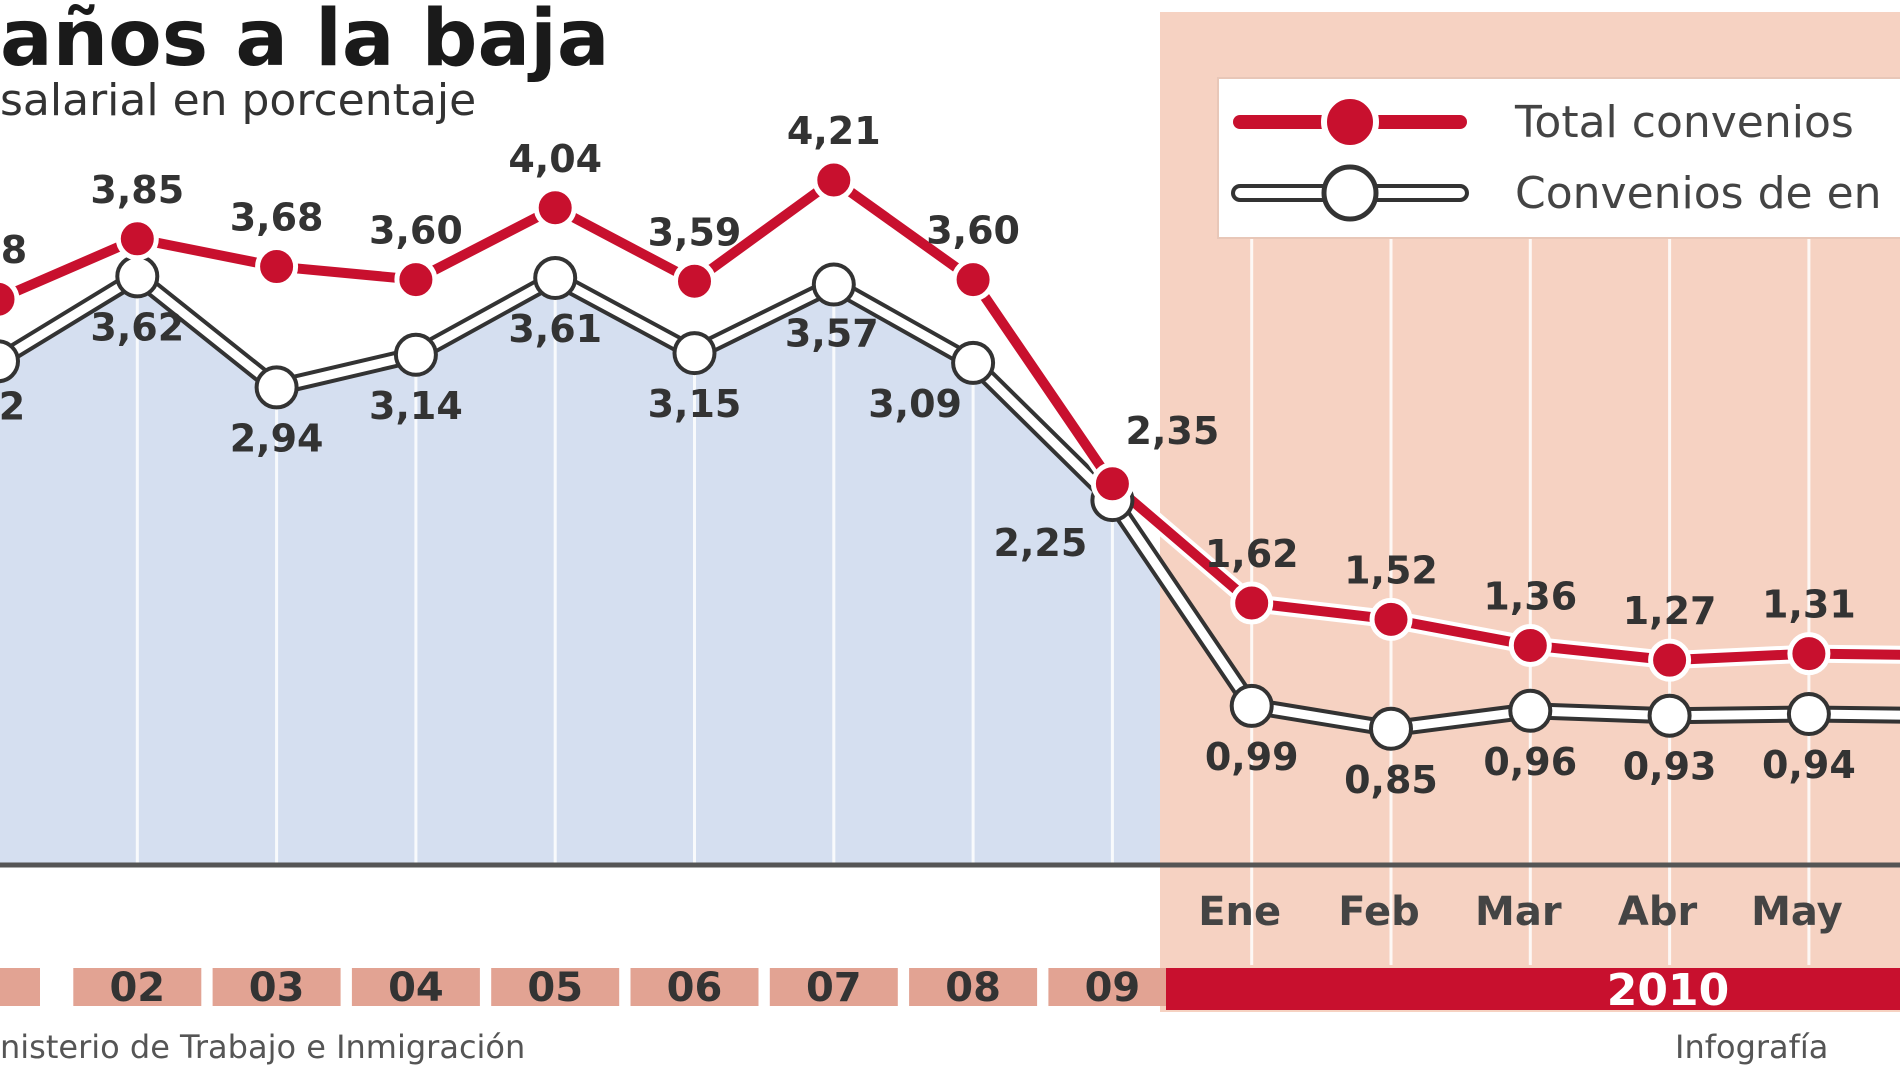 Image resolution: width=1900 pixels, height=1069 pixels. Describe the element at coordinates (1533, 989) in the screenshot. I see `year-band-2010` at that location.